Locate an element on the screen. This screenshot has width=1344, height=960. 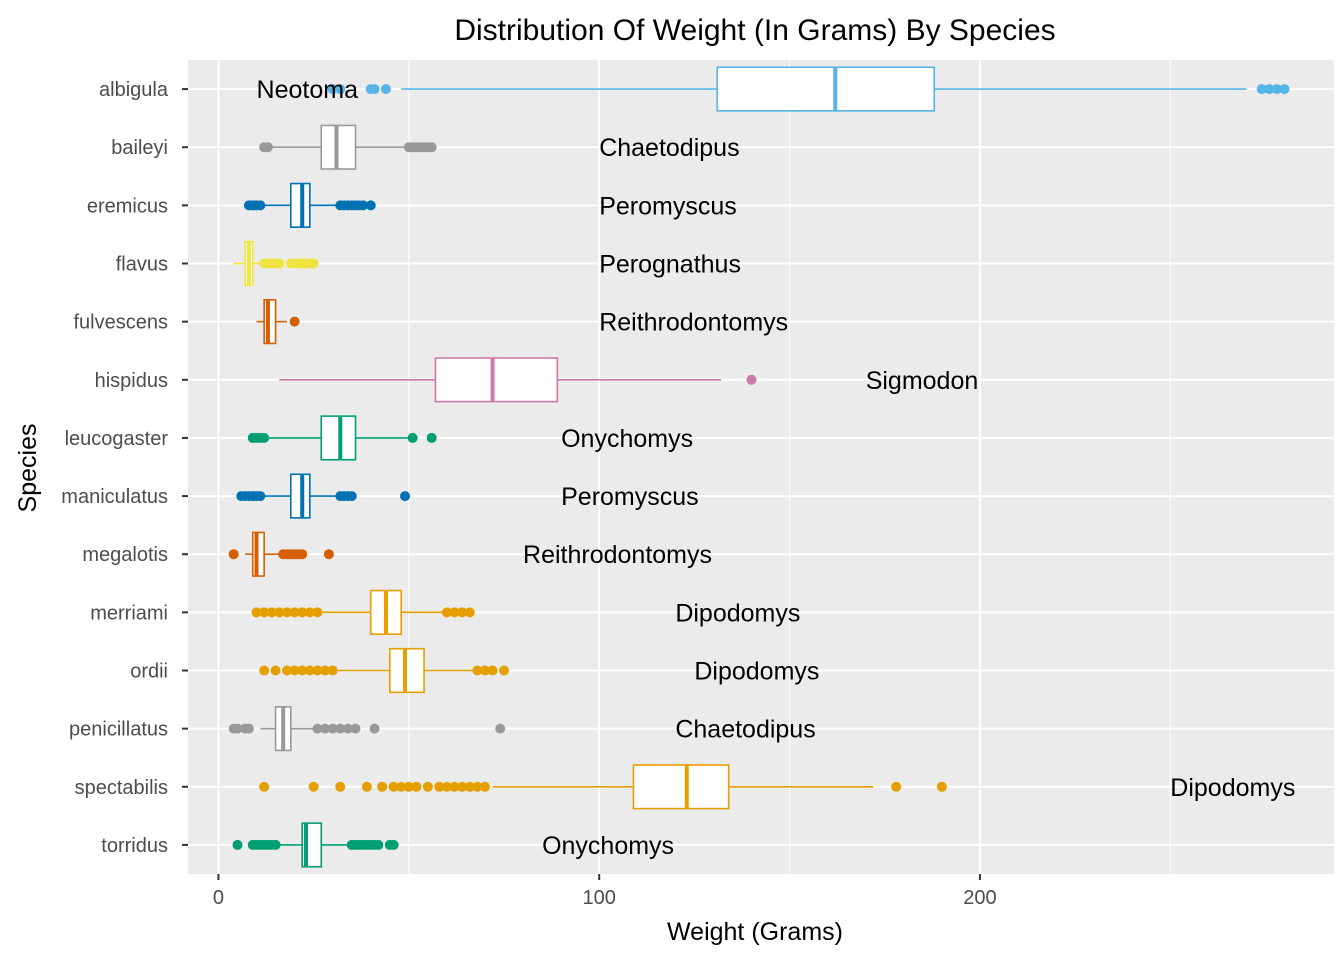
y-tick-label-merriami: merriami is located at coordinates (129, 613).